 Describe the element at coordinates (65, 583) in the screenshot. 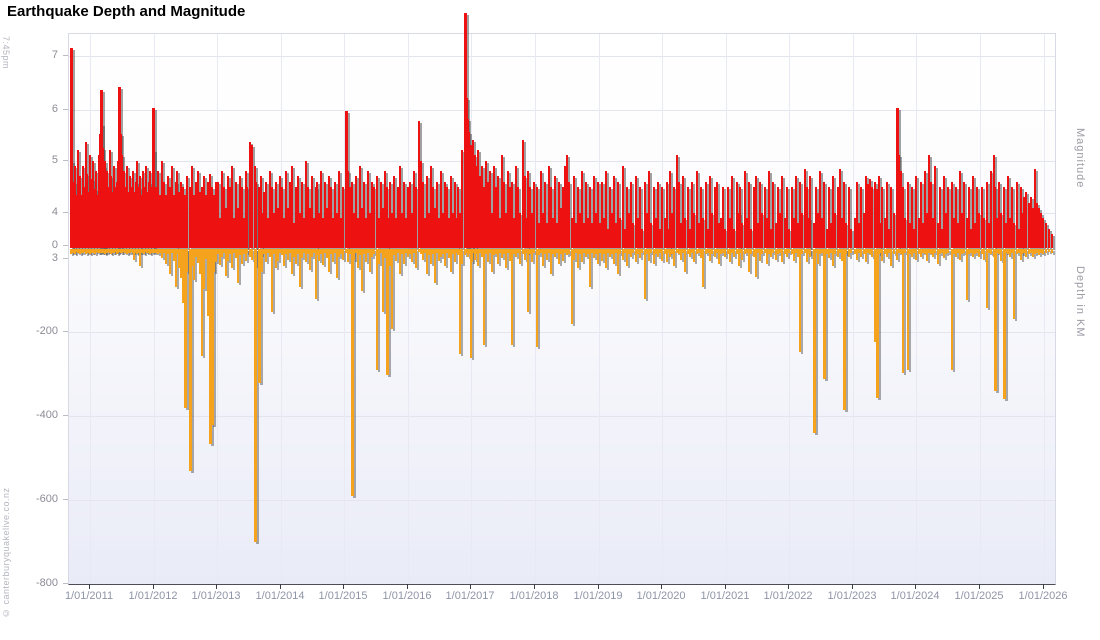

I see `y-tick-mark` at that location.